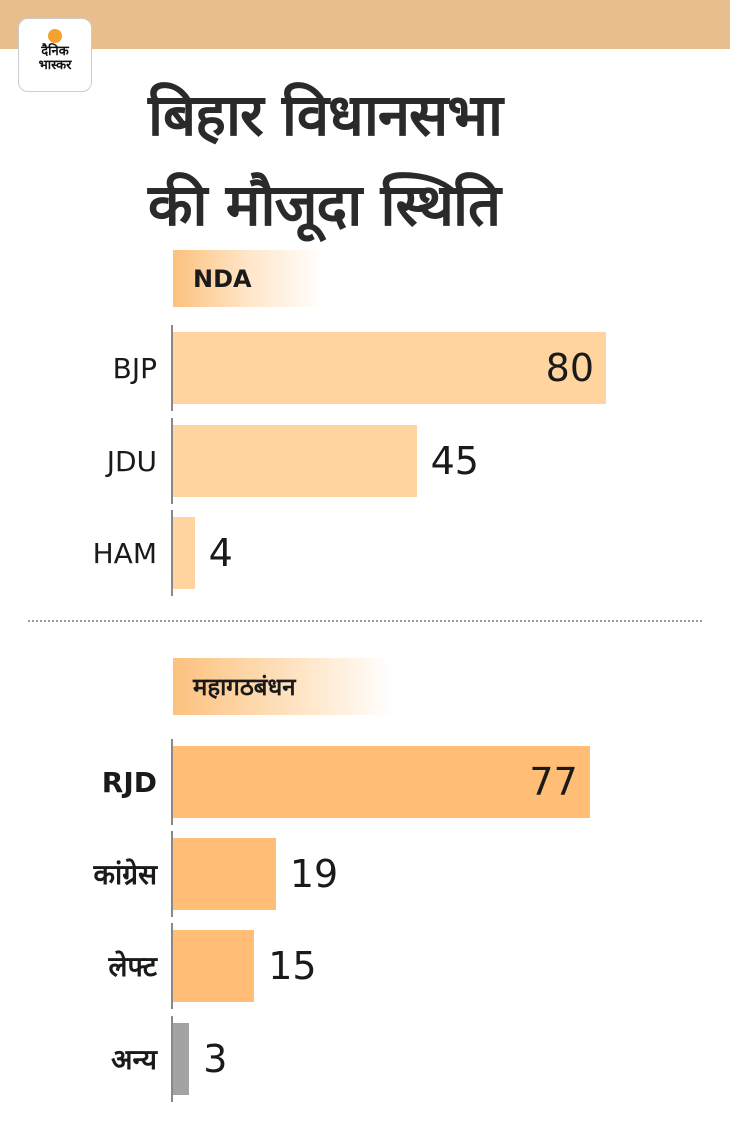 This screenshot has width=730, height=1131. What do you see at coordinates (55, 36) in the screenshot?
I see `sun-icon` at bounding box center [55, 36].